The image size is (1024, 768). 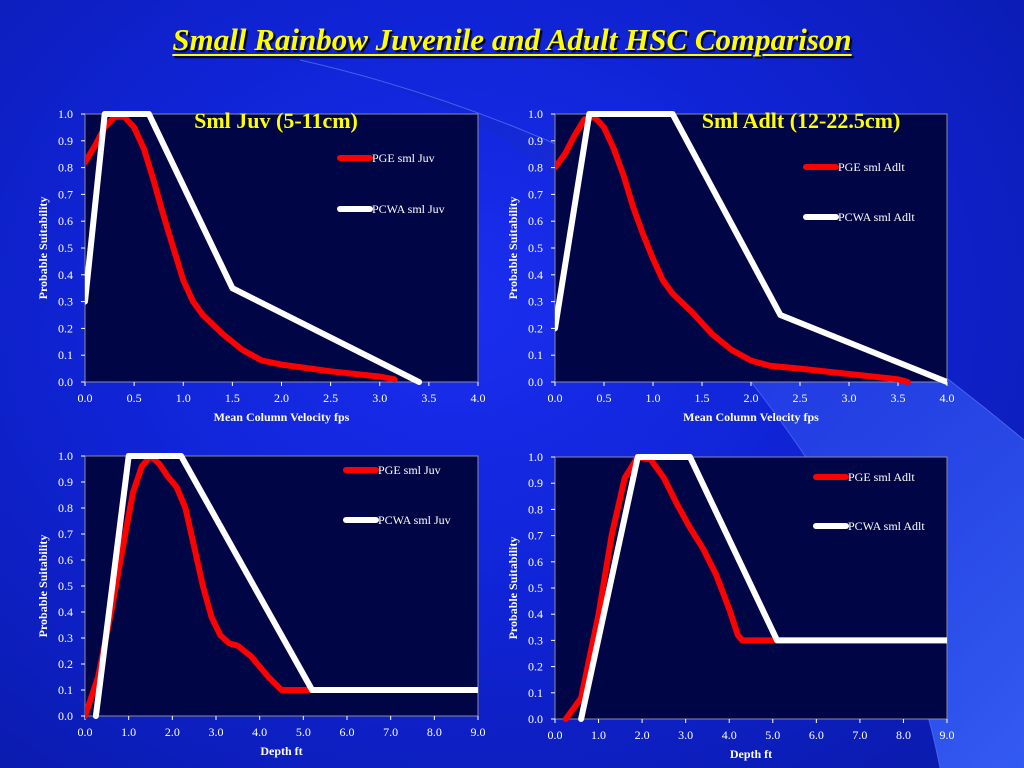 I want to click on chart-title: Sml Juv (5-11cm), so click(x=276, y=120).